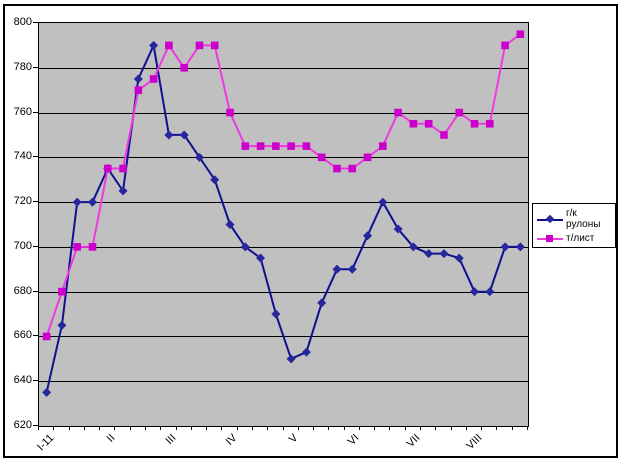  I want to click on y-axis-label: 720, so click(22, 201).